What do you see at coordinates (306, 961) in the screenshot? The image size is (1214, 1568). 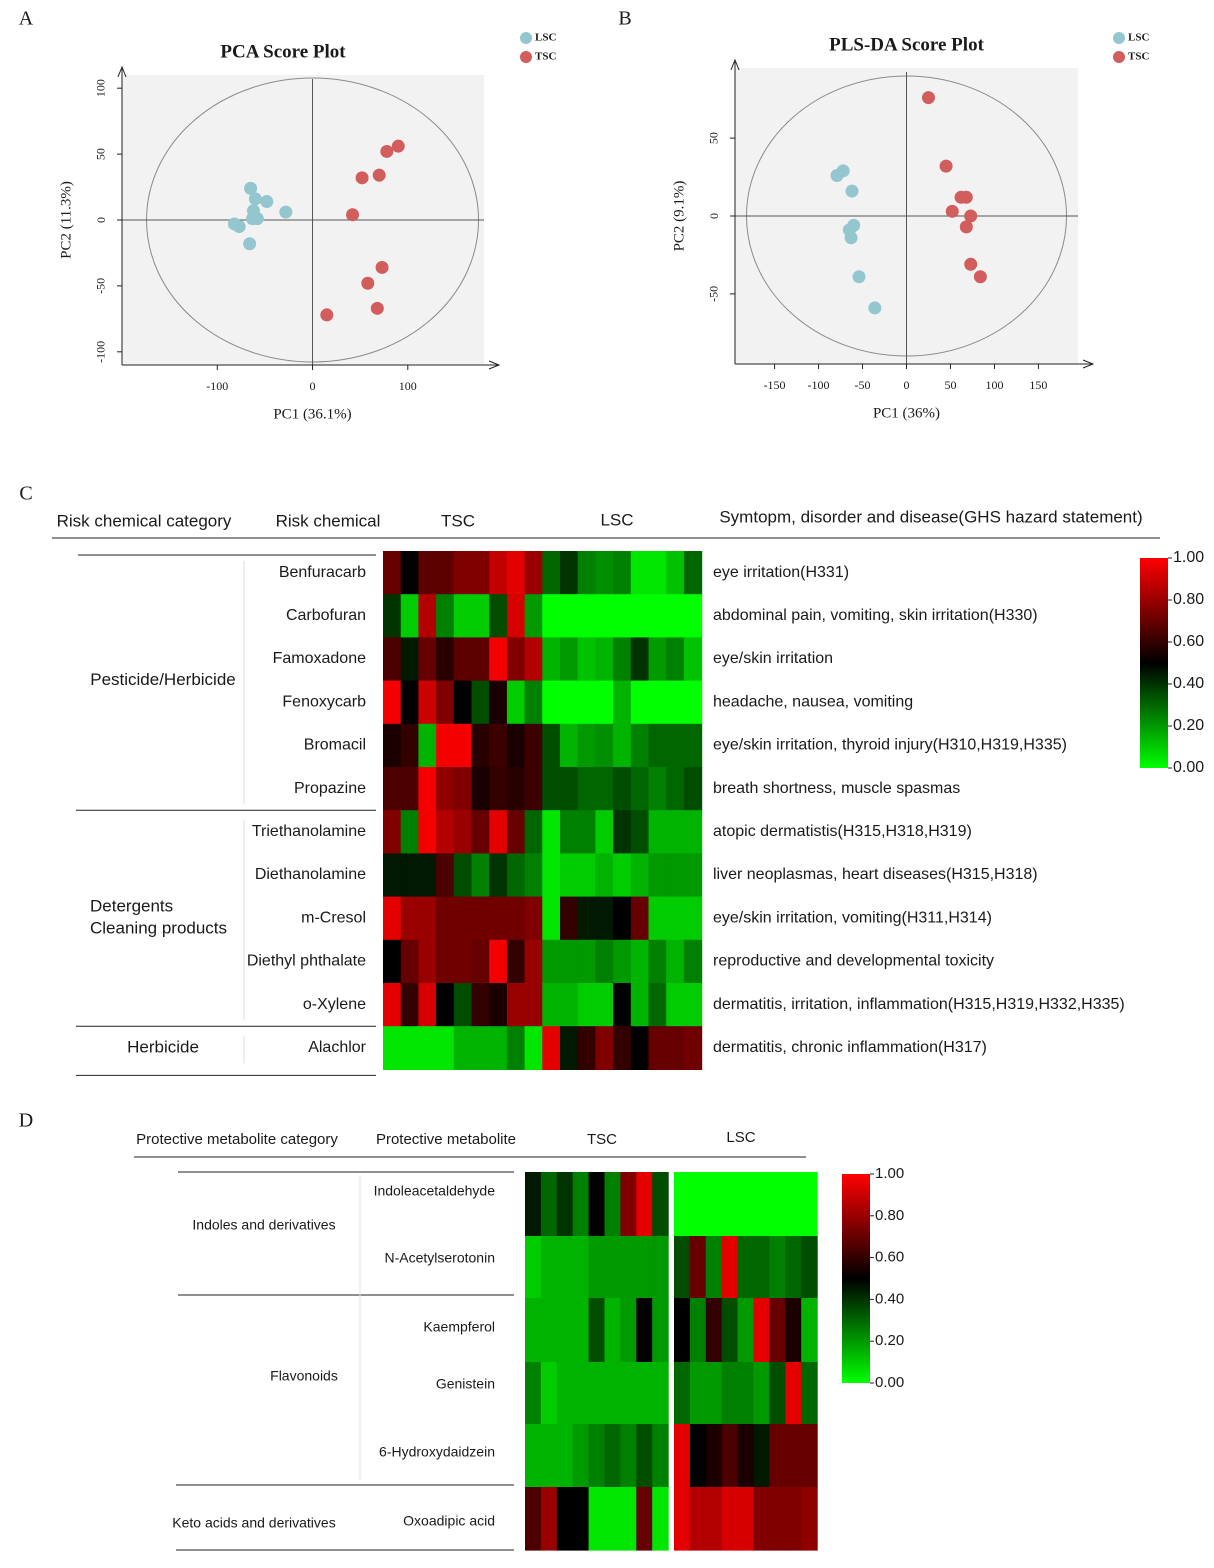 I see `row-label: Diethyl phthalate` at bounding box center [306, 961].